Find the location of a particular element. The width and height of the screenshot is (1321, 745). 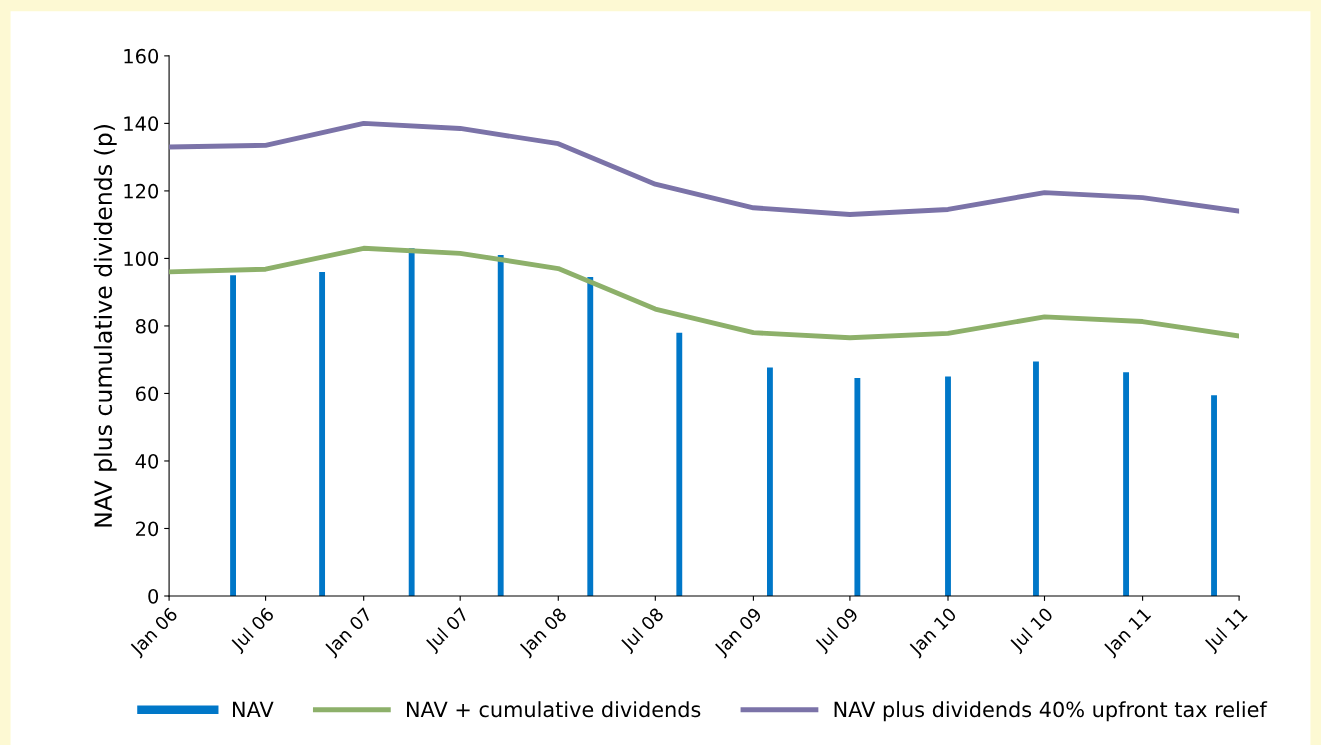

y-tick-label: 0 is located at coordinates (153, 596).